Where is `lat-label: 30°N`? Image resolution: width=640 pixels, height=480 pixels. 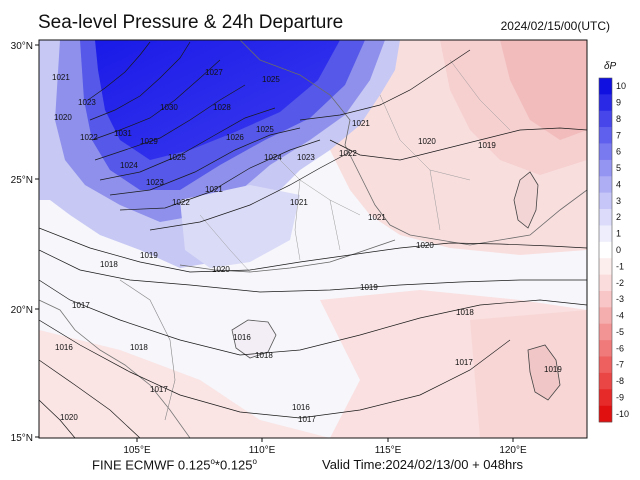 lat-label: 30°N is located at coordinates (22, 46).